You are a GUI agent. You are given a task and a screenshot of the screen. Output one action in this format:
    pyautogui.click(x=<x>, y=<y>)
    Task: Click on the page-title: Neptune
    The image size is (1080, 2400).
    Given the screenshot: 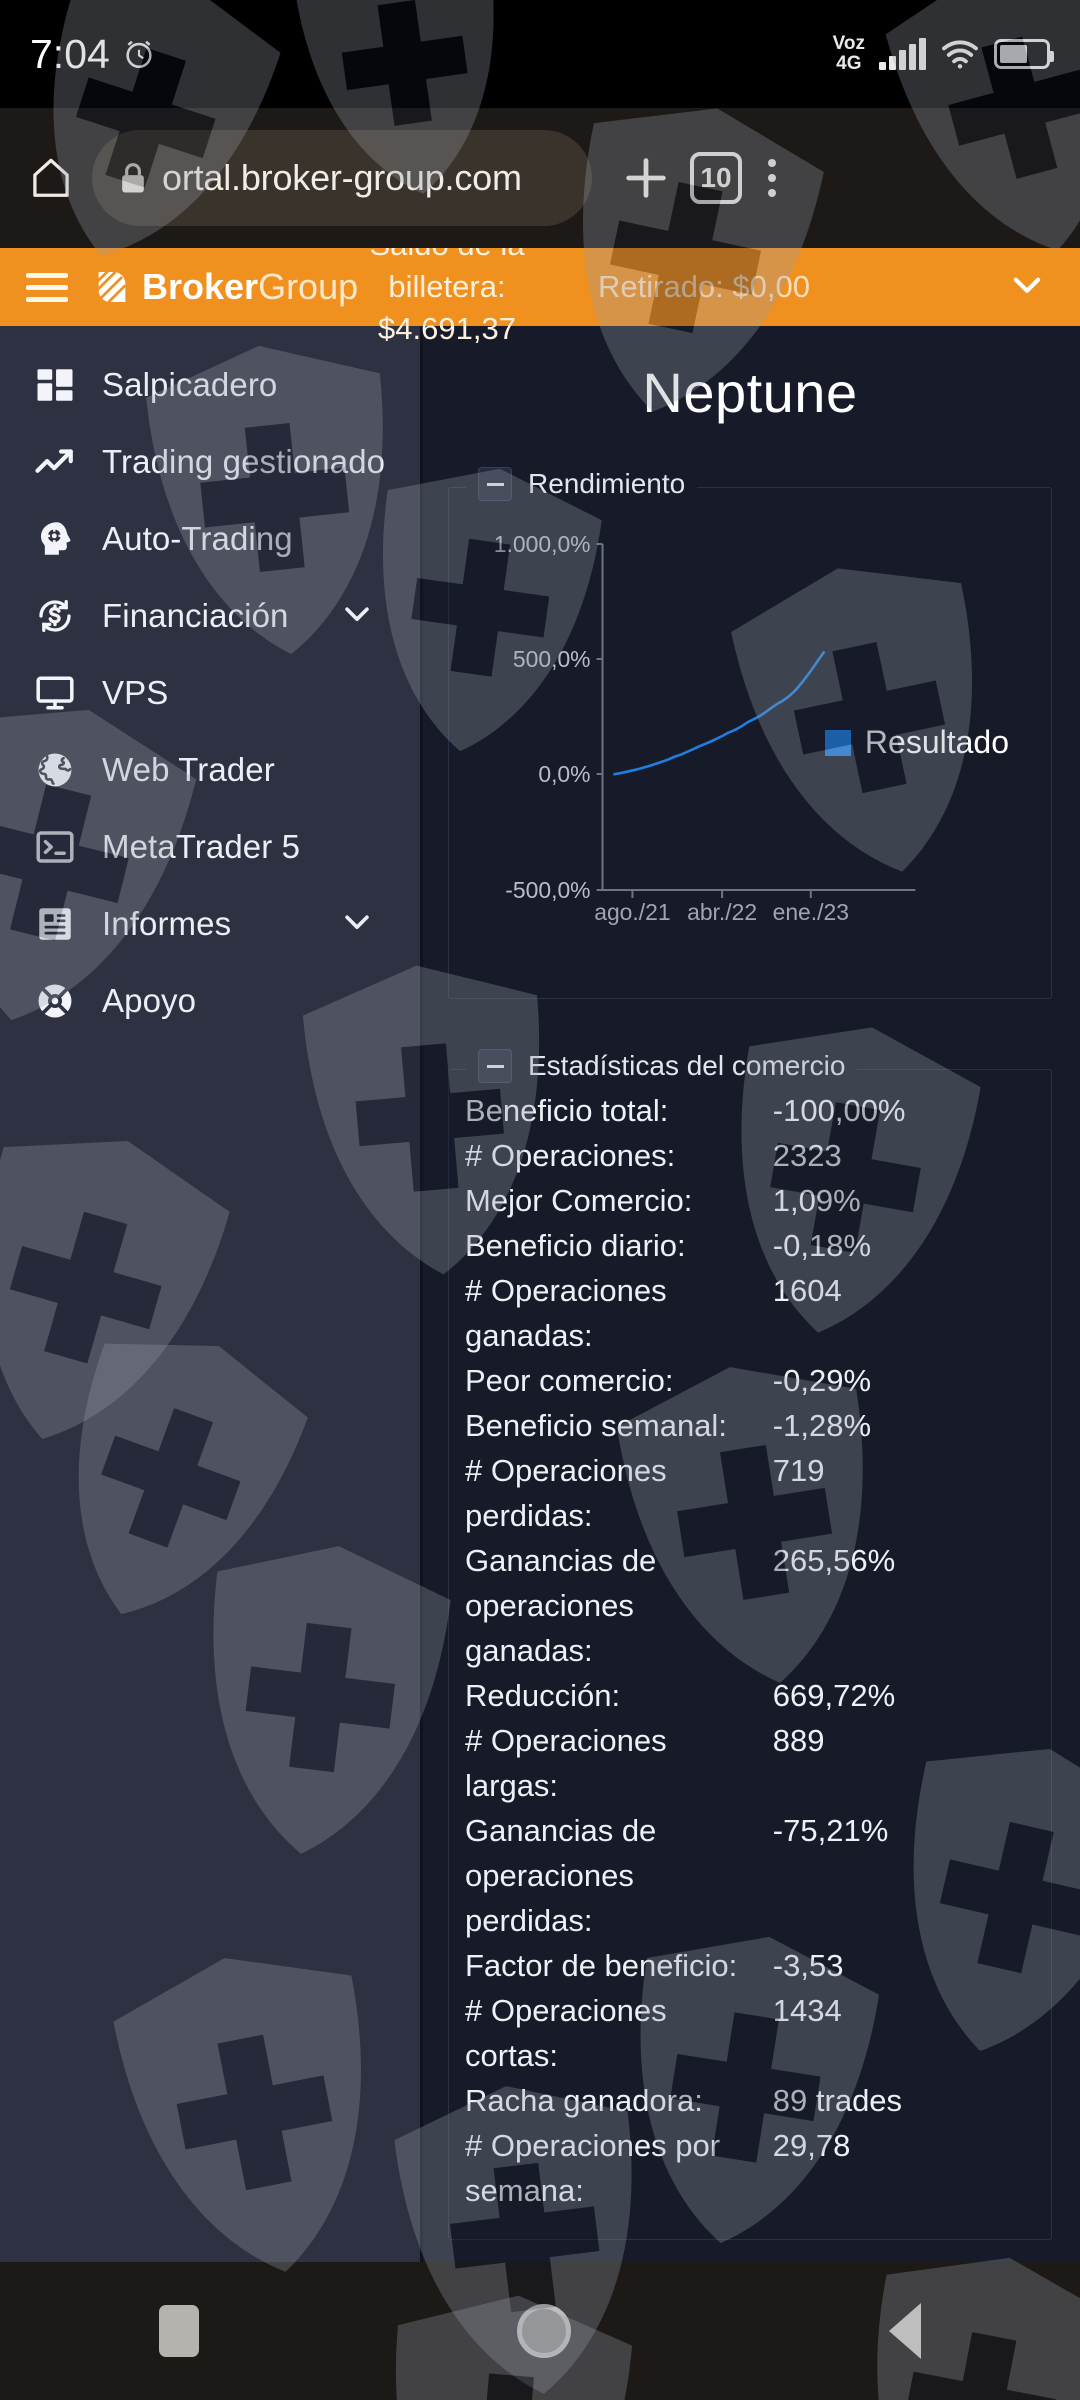 What is the action you would take?
    pyautogui.click(x=750, y=392)
    